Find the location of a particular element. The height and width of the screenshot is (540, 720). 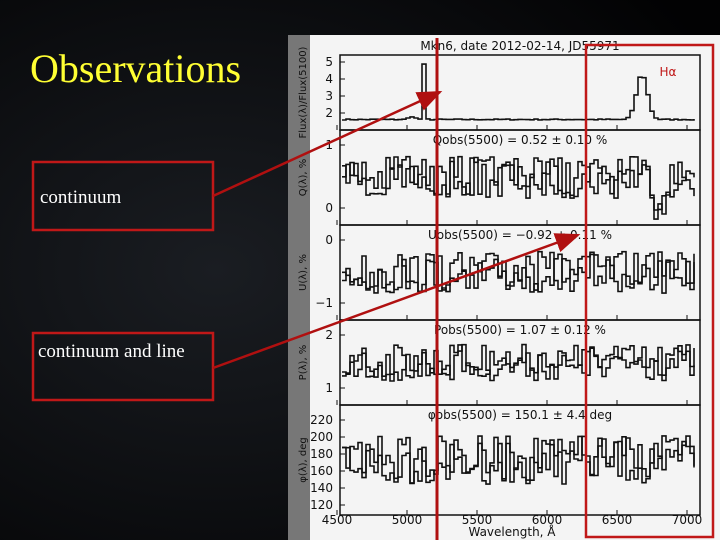

y-axis-label: P(λ), % is located at coordinates (303, 363).